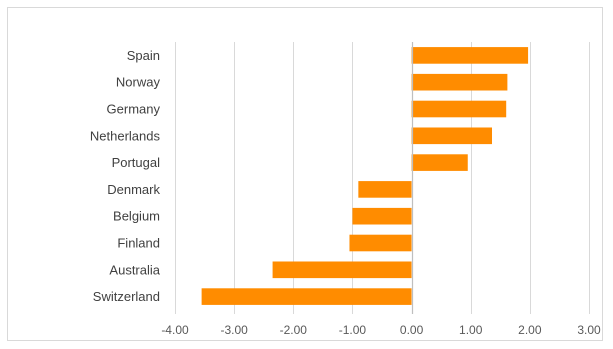 The height and width of the screenshot is (349, 613). I want to click on category-label: Spain, so click(143, 55).